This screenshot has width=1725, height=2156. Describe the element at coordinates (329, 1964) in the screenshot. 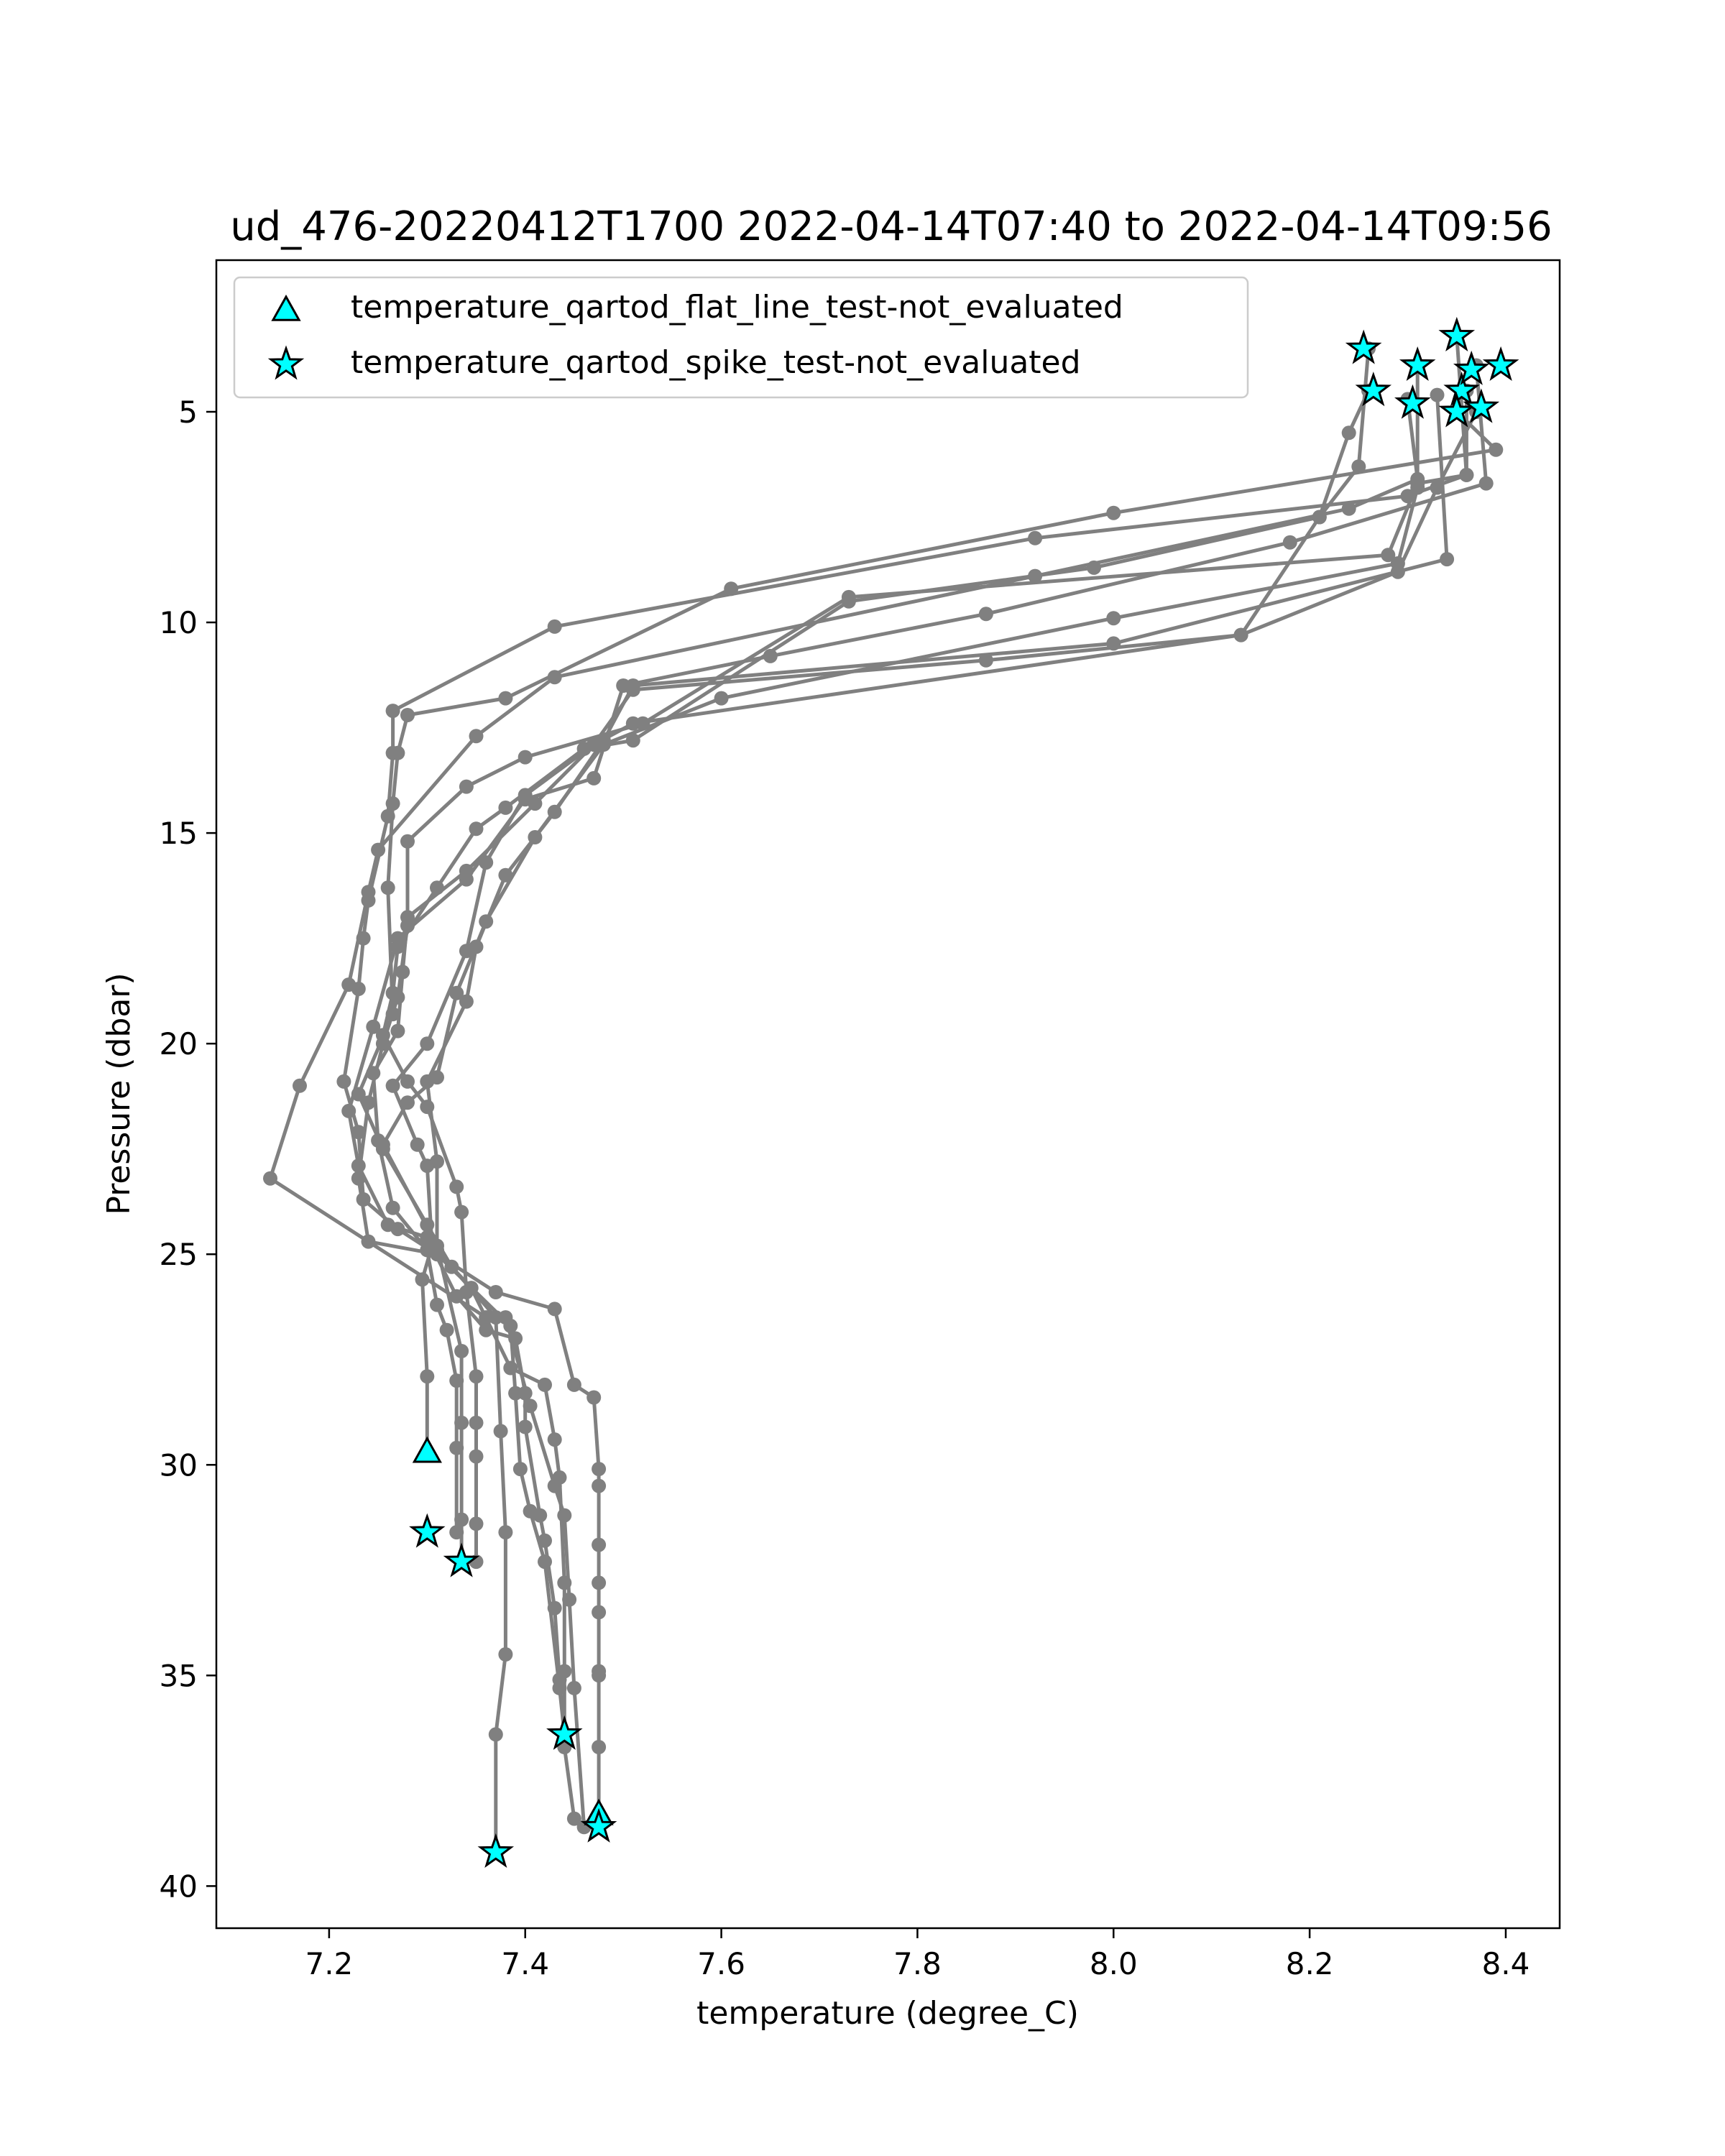

I see `x-tick-label: 7.2` at that location.